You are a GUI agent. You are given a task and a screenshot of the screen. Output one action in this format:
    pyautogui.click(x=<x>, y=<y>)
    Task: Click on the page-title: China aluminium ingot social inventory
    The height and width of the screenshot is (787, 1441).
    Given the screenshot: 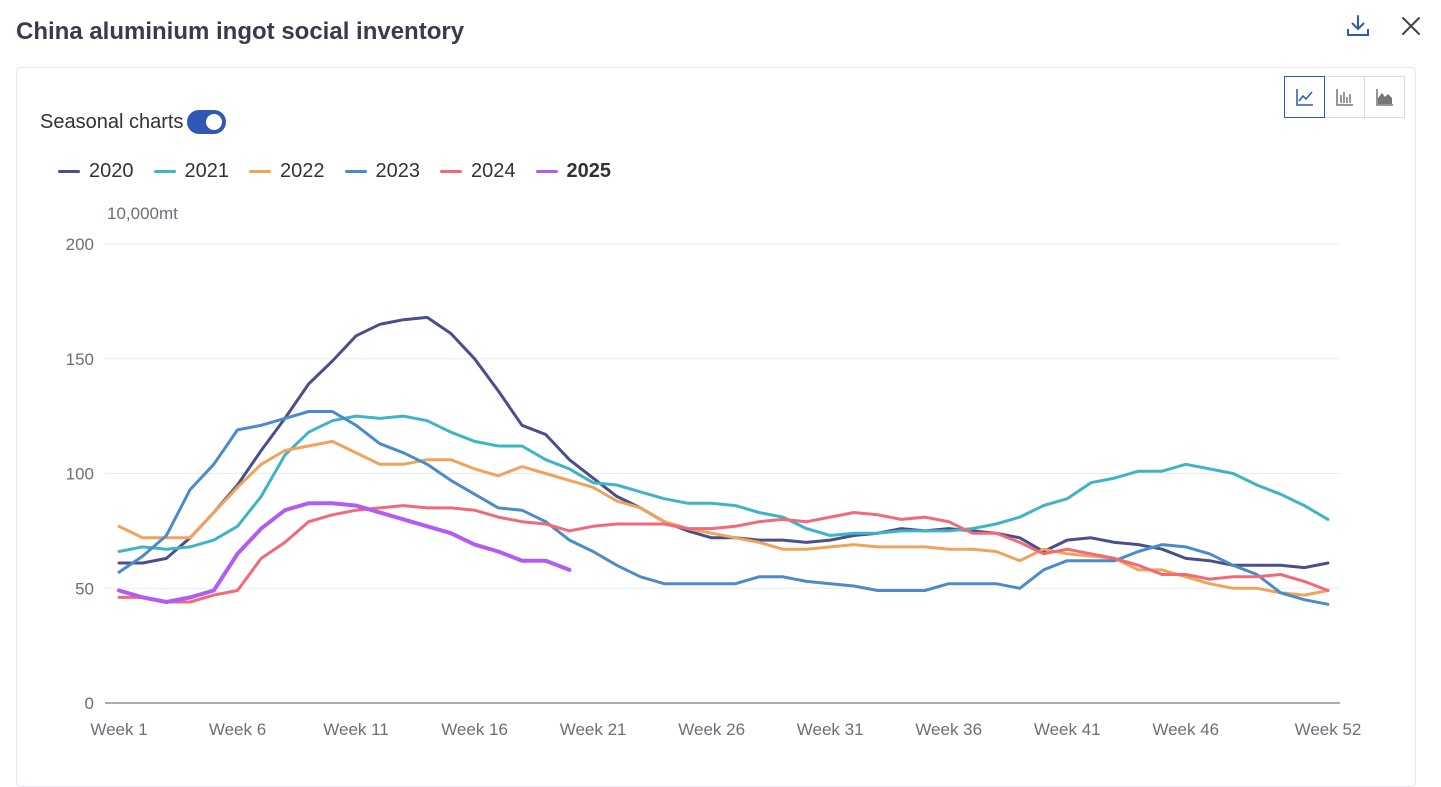 What is the action you would take?
    pyautogui.click(x=240, y=31)
    